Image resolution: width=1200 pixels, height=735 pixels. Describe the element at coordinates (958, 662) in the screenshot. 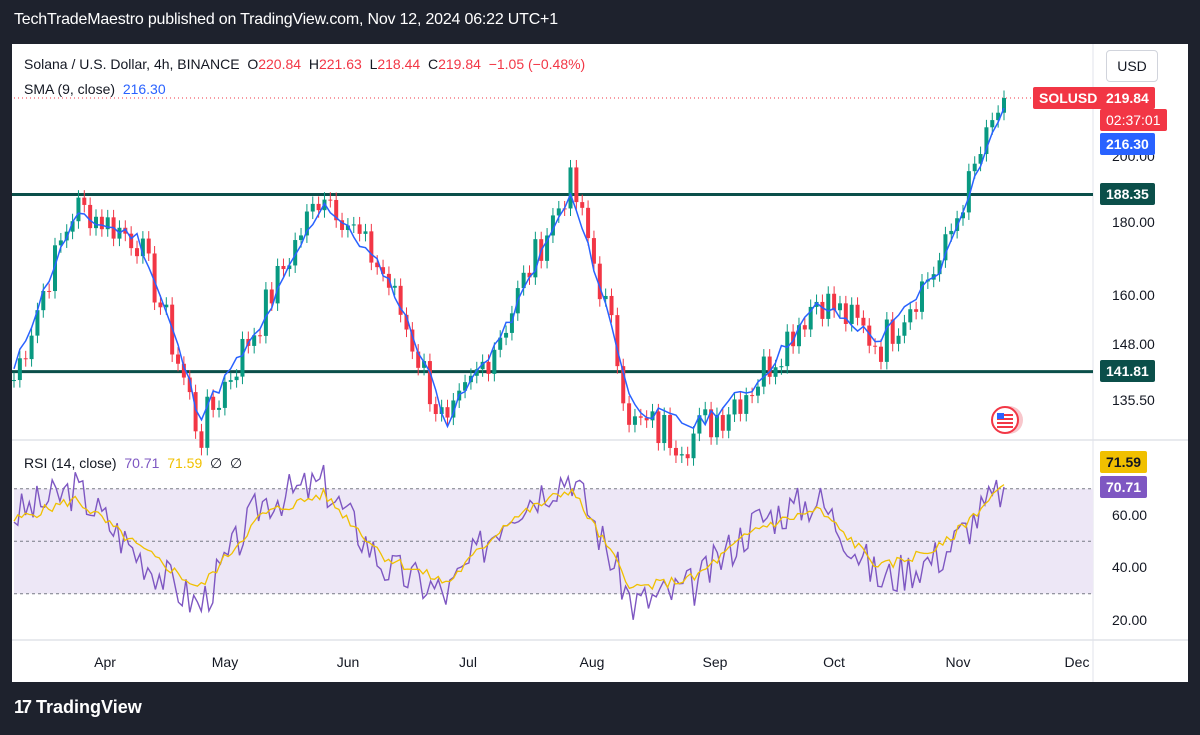

I see `time-axis-label: Nov` at that location.